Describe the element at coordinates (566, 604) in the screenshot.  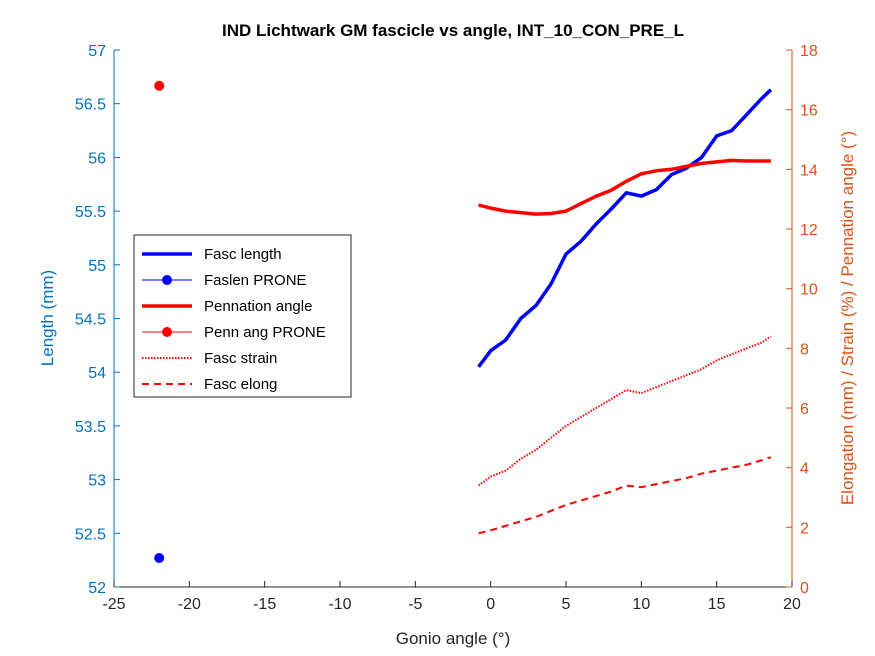
I see `x-tick-label: 5` at that location.